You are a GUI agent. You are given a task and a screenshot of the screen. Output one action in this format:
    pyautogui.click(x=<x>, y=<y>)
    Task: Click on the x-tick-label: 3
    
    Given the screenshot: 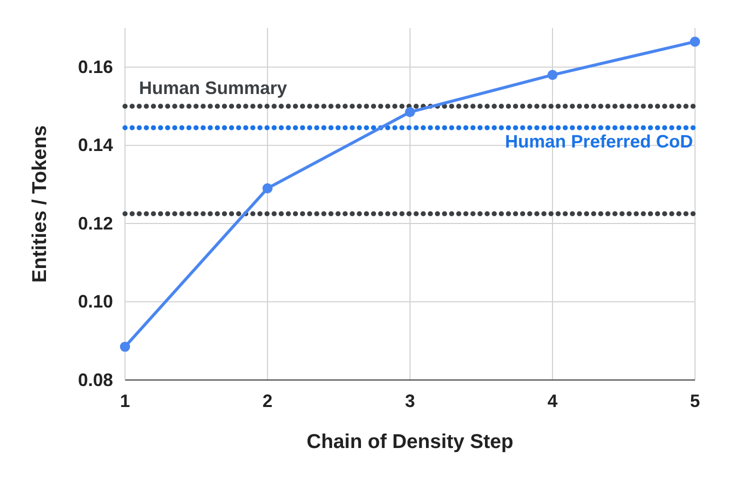 What is the action you would take?
    pyautogui.click(x=410, y=400)
    